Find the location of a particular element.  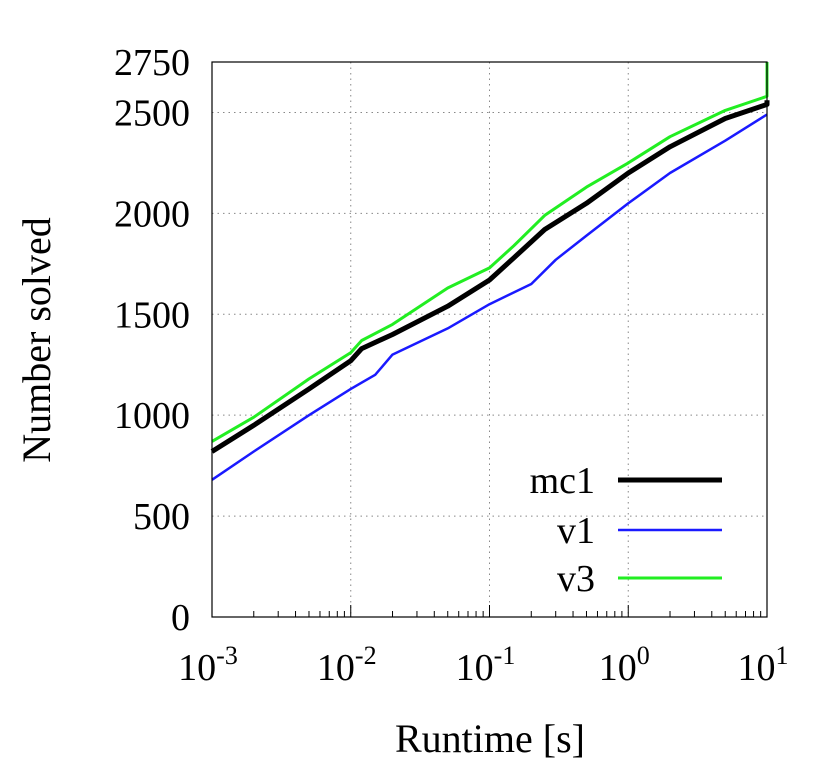

x-tick-label: 10⁻² is located at coordinates (347, 665).